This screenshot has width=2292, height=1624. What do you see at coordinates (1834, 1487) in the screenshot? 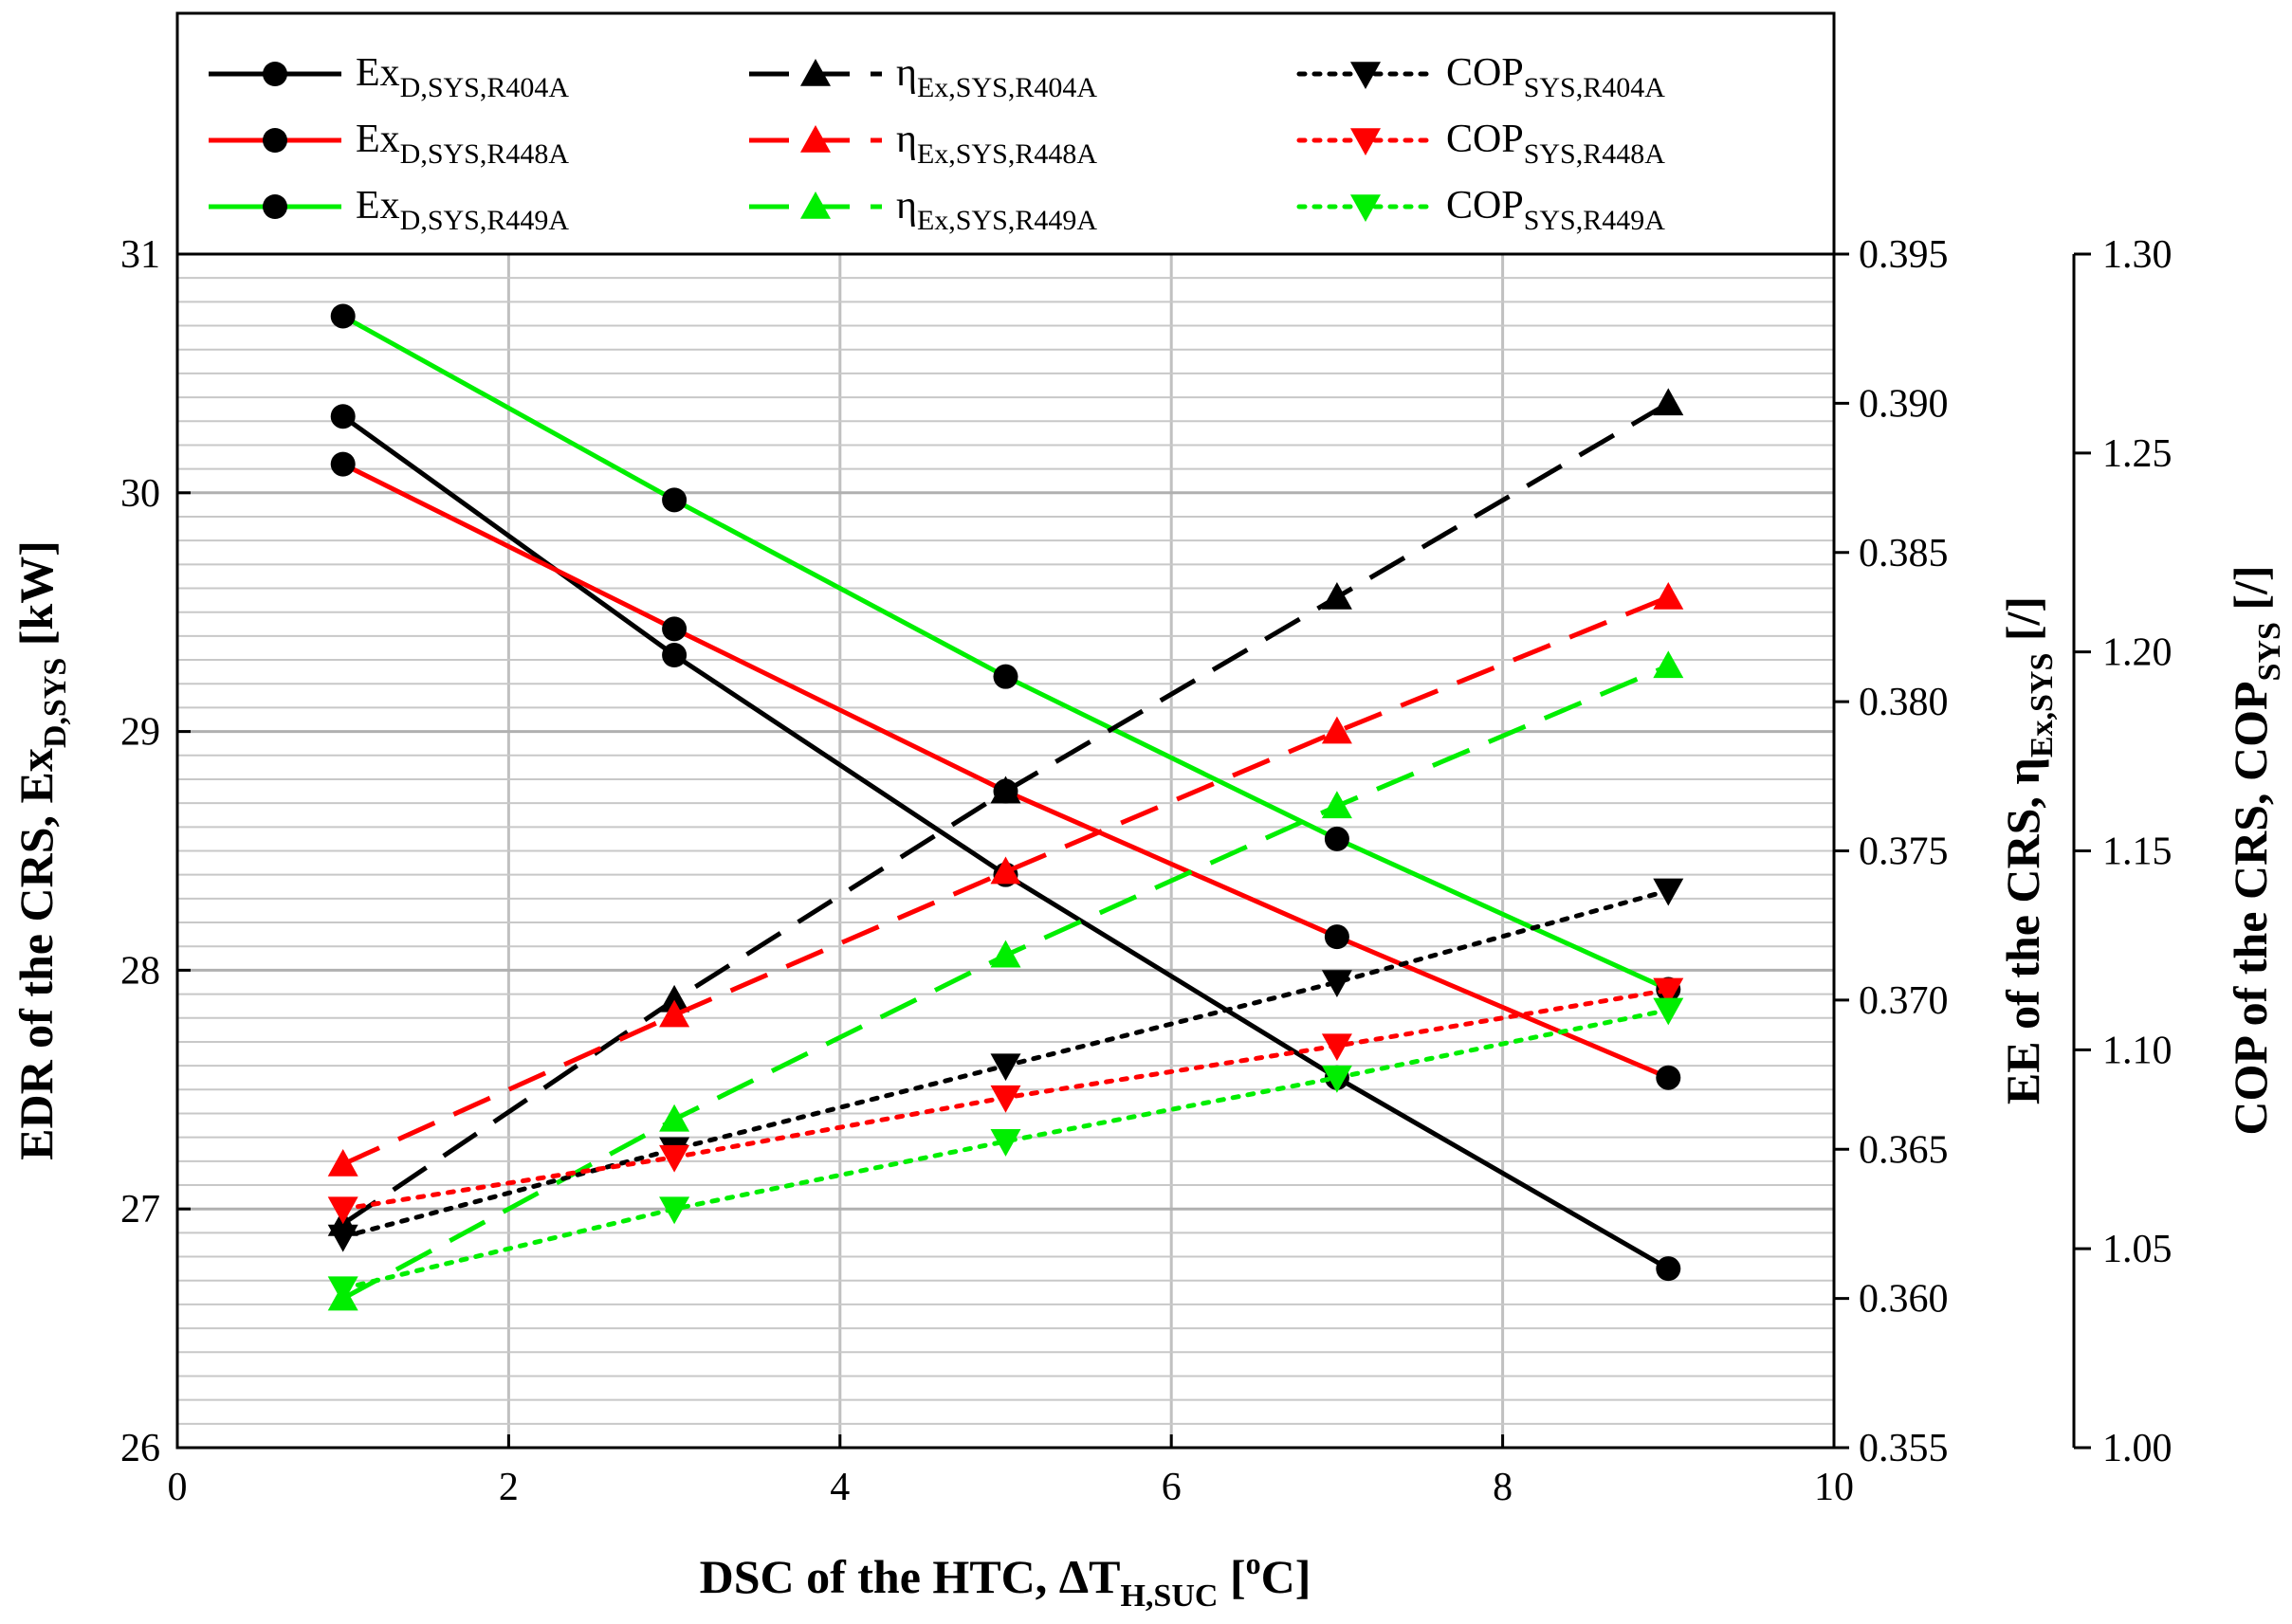
I see `x-tick-label: 10` at bounding box center [1834, 1487].